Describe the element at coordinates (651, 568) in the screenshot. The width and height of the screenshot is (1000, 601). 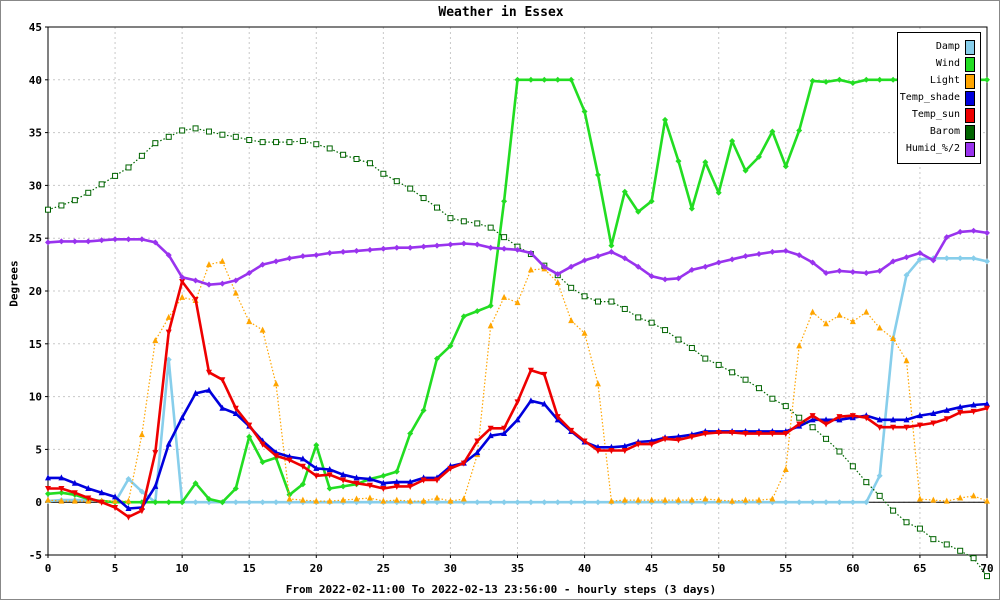
I see `x-tick-label: 45` at that location.